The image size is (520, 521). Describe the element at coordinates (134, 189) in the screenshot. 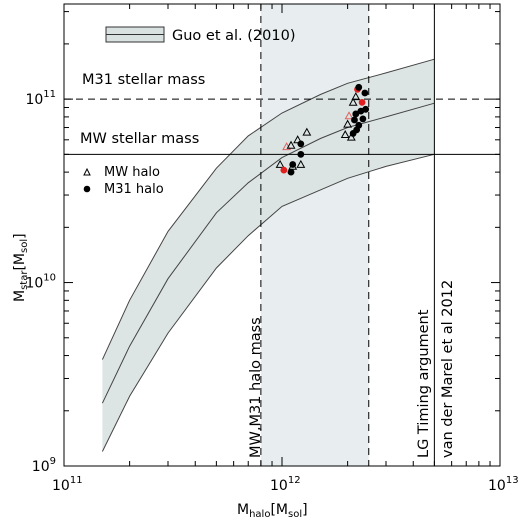

I see `legend-m31-label: M31 halo` at that location.